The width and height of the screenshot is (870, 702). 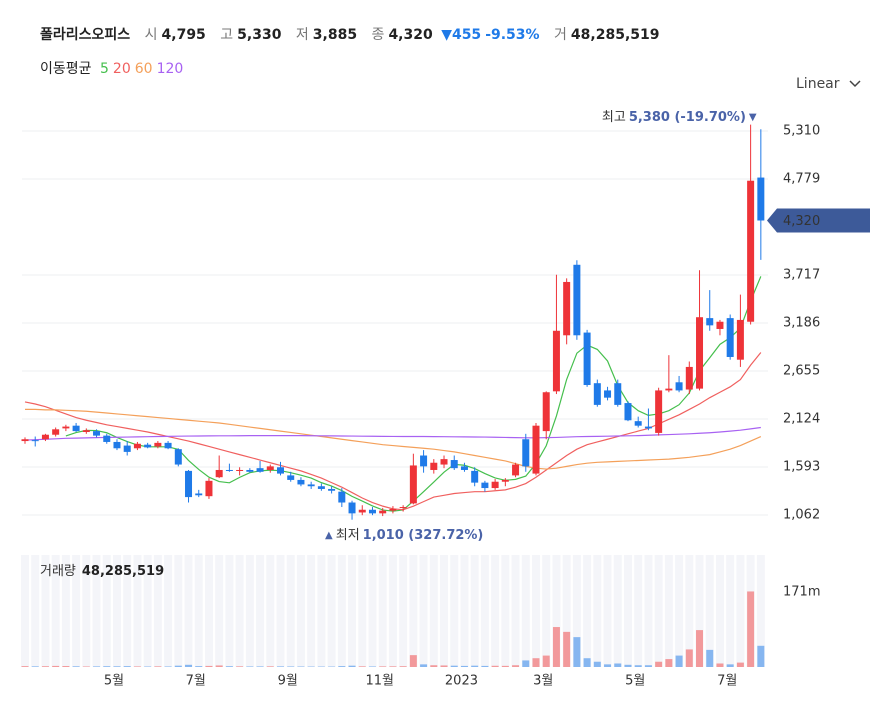 I want to click on high-note: 최고 5,380 (-19.70%) ▼, so click(x=679, y=117).